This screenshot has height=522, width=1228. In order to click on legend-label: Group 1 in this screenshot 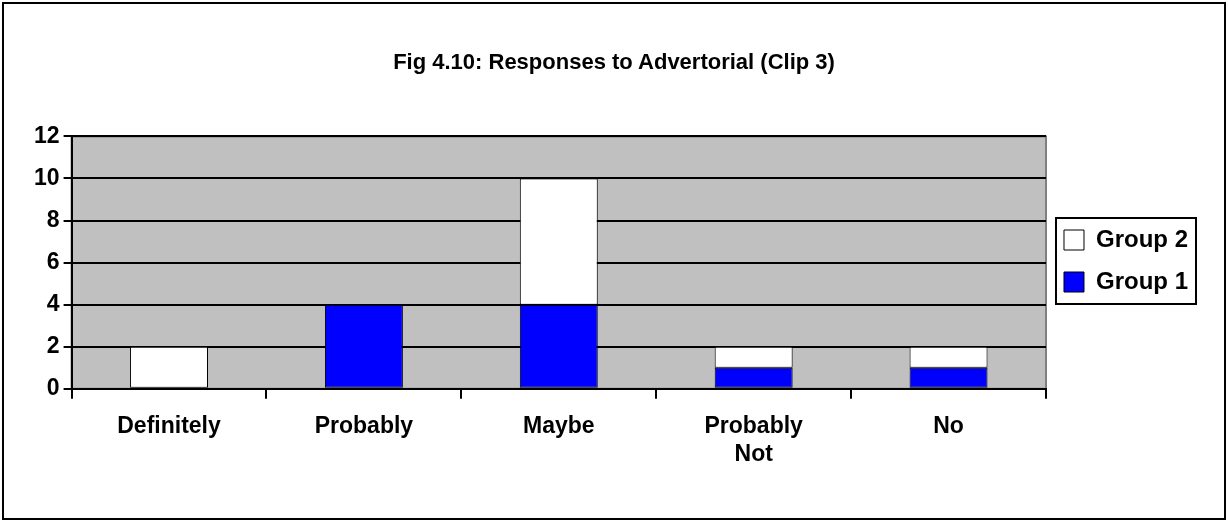, I will do `click(1142, 280)`.